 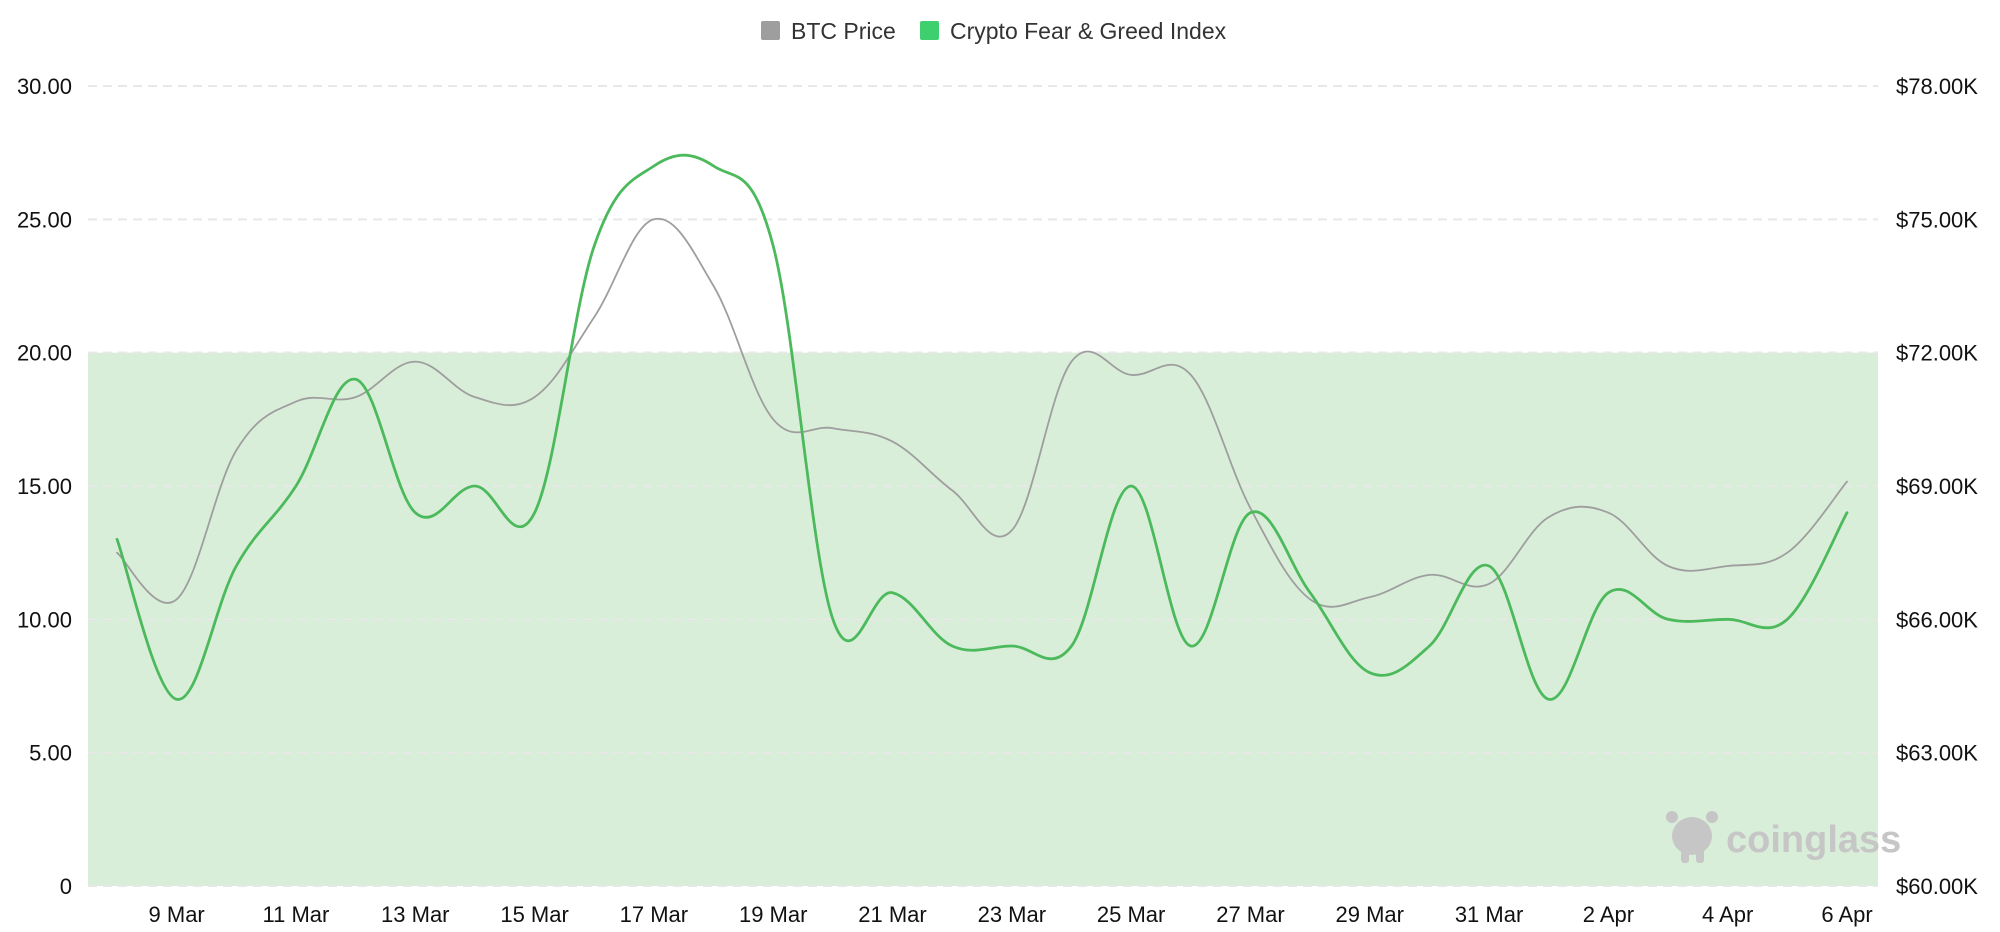 What do you see at coordinates (44, 219) in the screenshot?
I see `y-left-tick: 25.00` at bounding box center [44, 219].